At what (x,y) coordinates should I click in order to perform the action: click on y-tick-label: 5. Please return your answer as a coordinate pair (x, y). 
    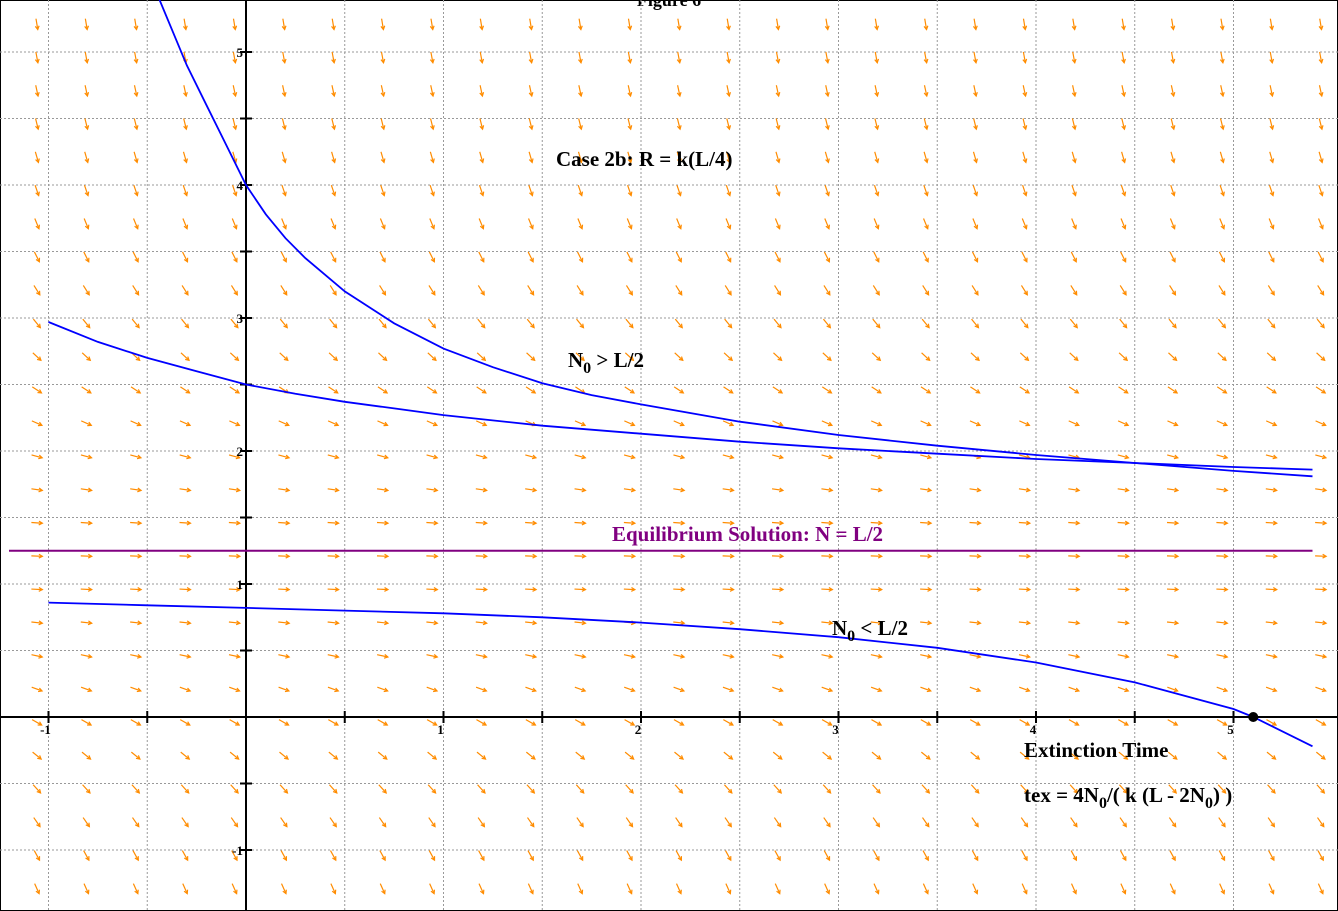
    Looking at the image, I should click on (240, 52).